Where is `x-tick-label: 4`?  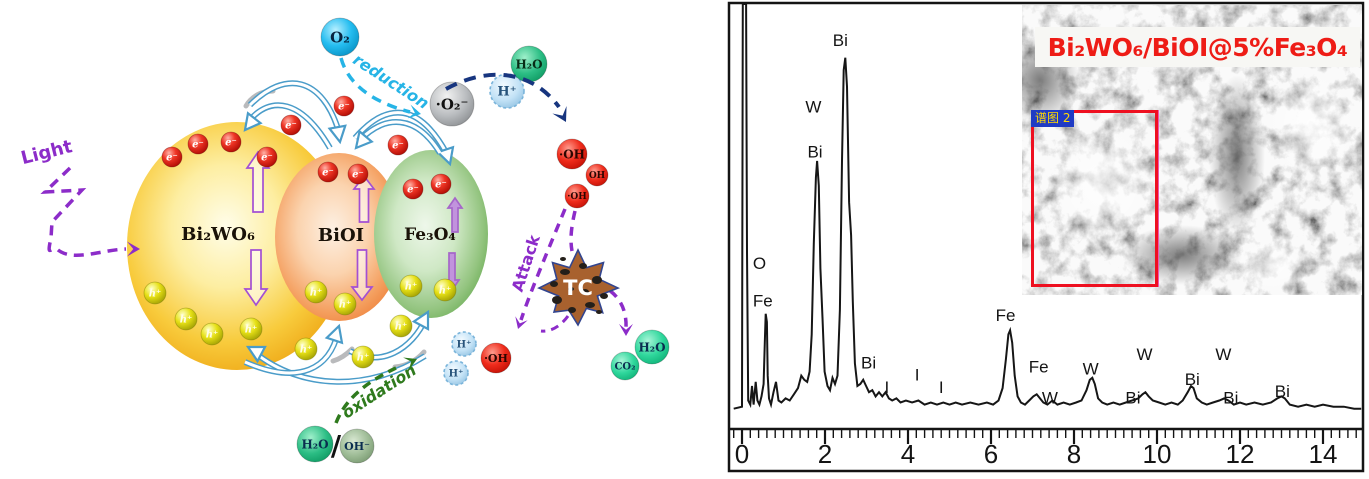 x-tick-label: 4 is located at coordinates (908, 454).